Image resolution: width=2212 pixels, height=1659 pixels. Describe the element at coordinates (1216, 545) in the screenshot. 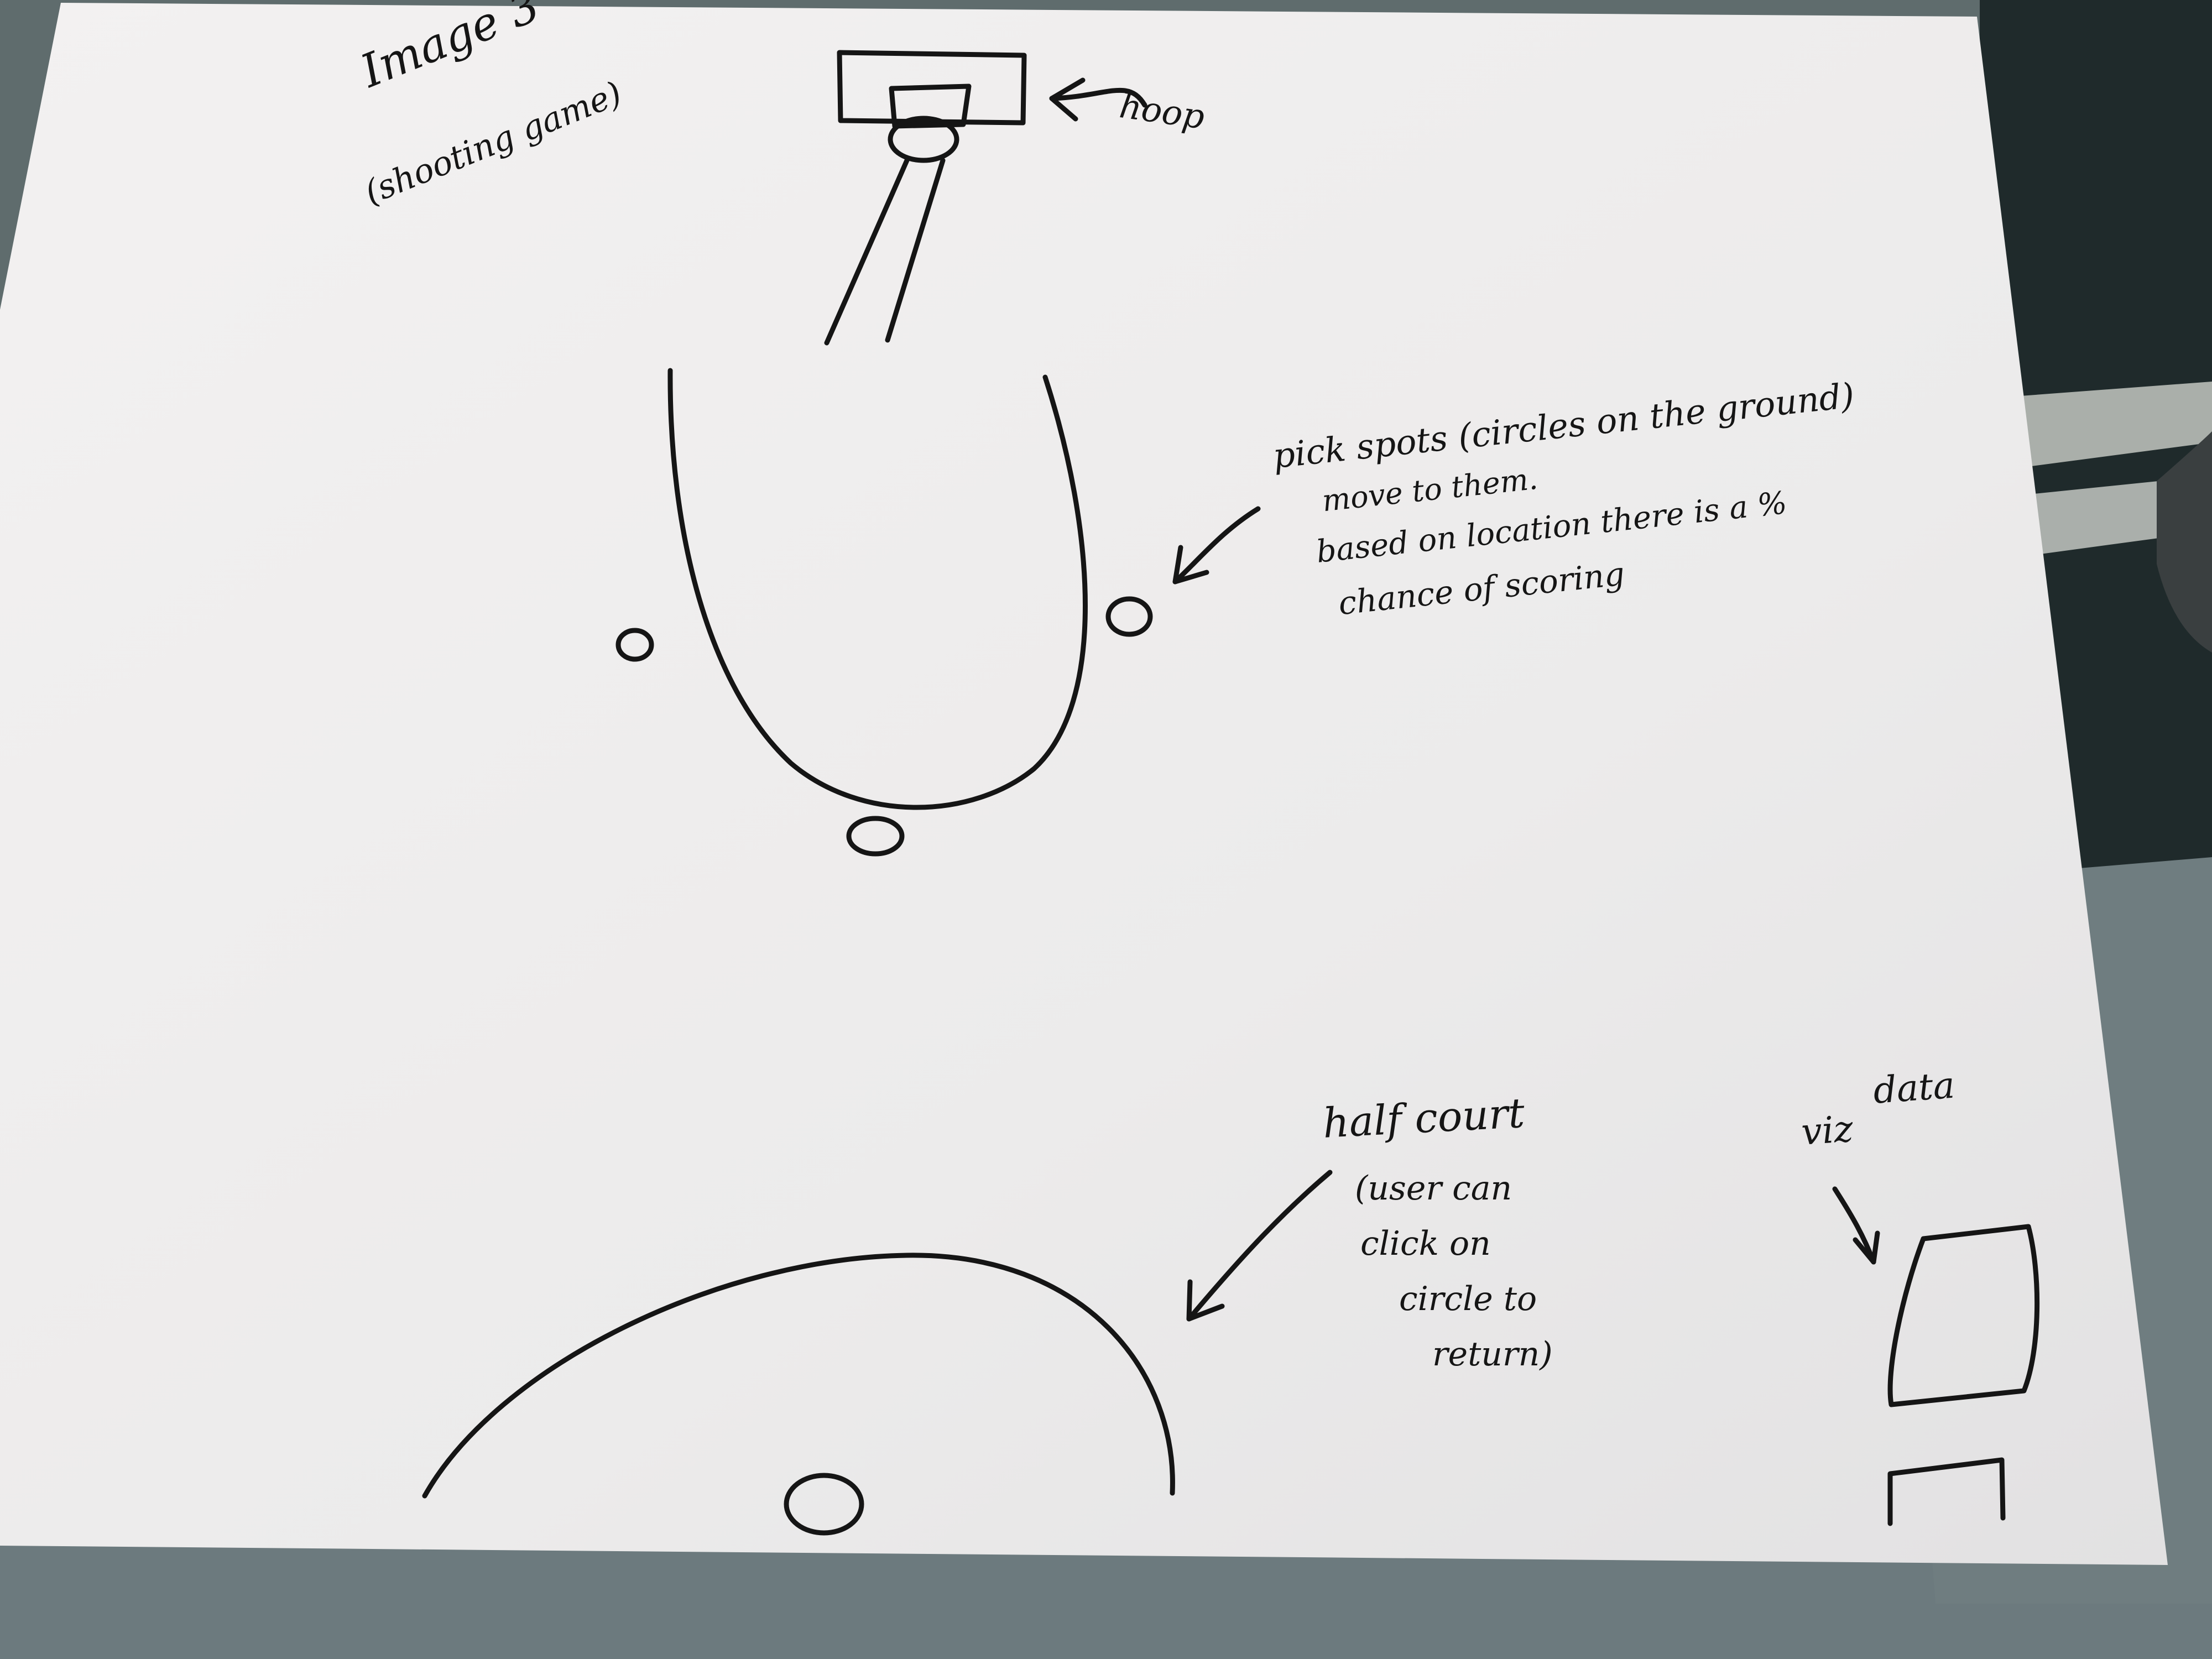

I see `spots-arrow-shaft` at that location.